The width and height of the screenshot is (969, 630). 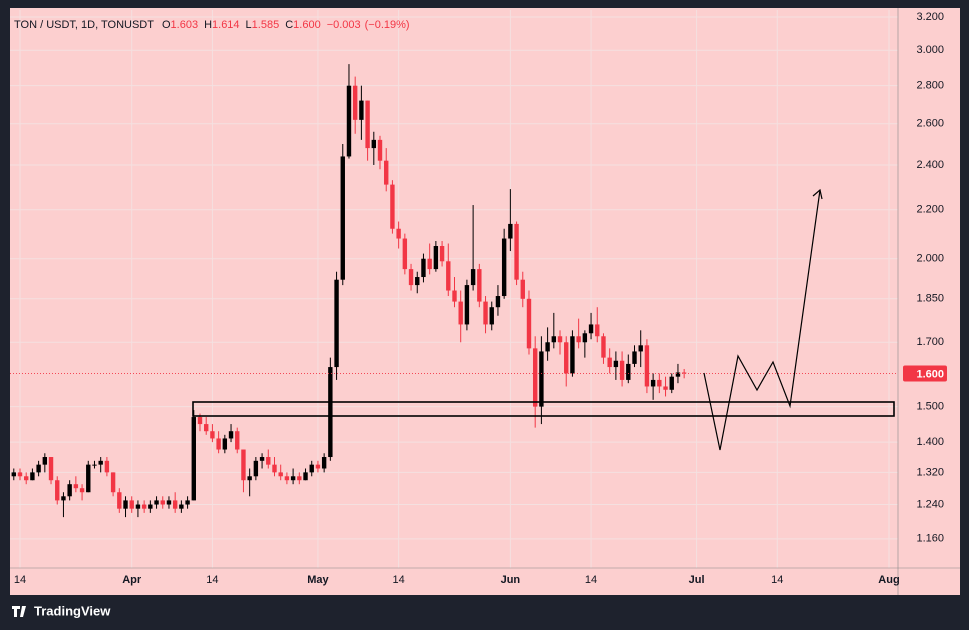 I want to click on ohlc-value: 1.603, so click(x=185, y=25).